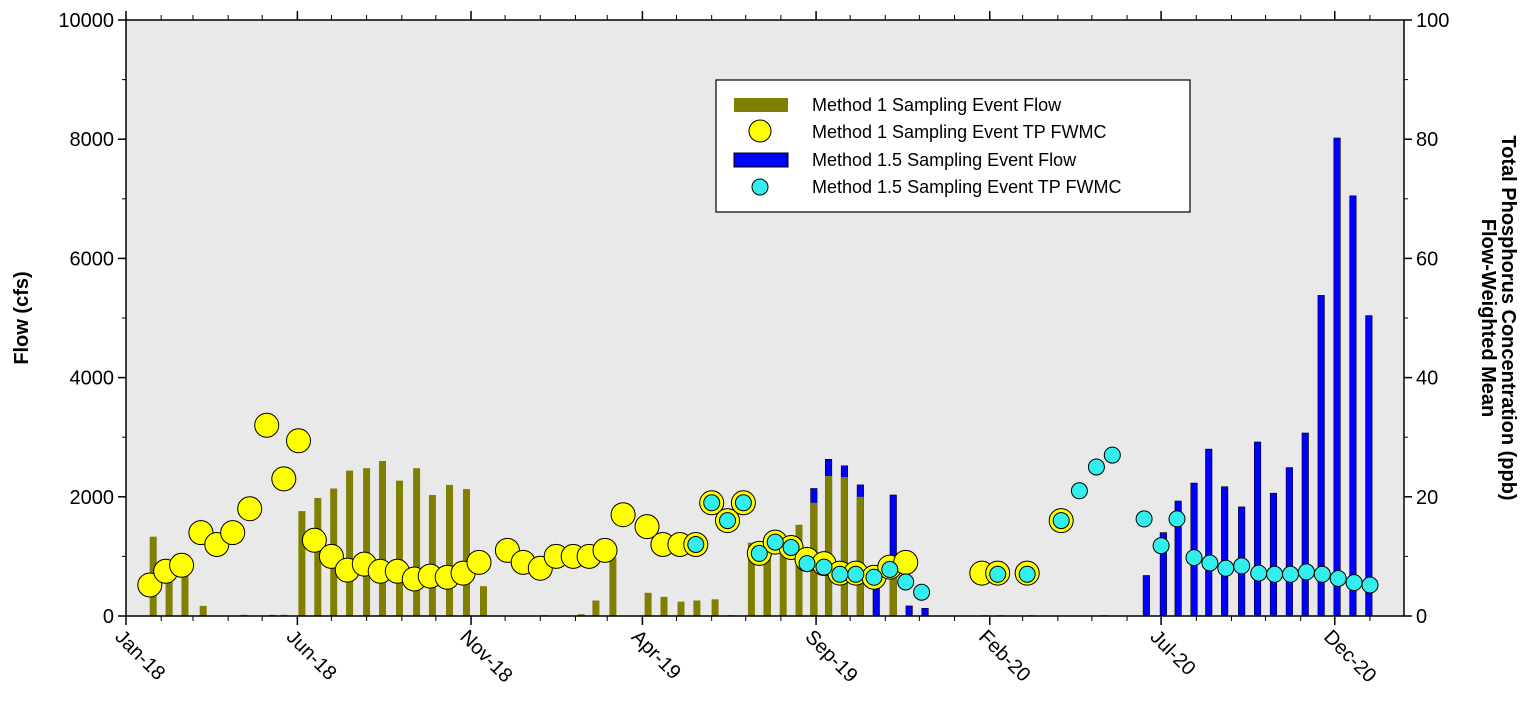 The image size is (1524, 703). Describe the element at coordinates (1421, 617) in the screenshot. I see `y-right-tick-label: 0` at that location.